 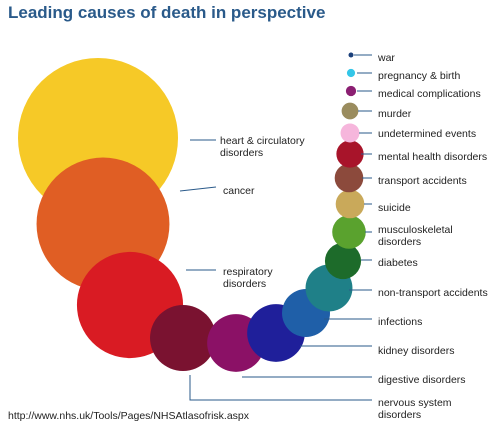 What do you see at coordinates (351, 73) in the screenshot?
I see `bubble-pregnancy-and-birth` at bounding box center [351, 73].